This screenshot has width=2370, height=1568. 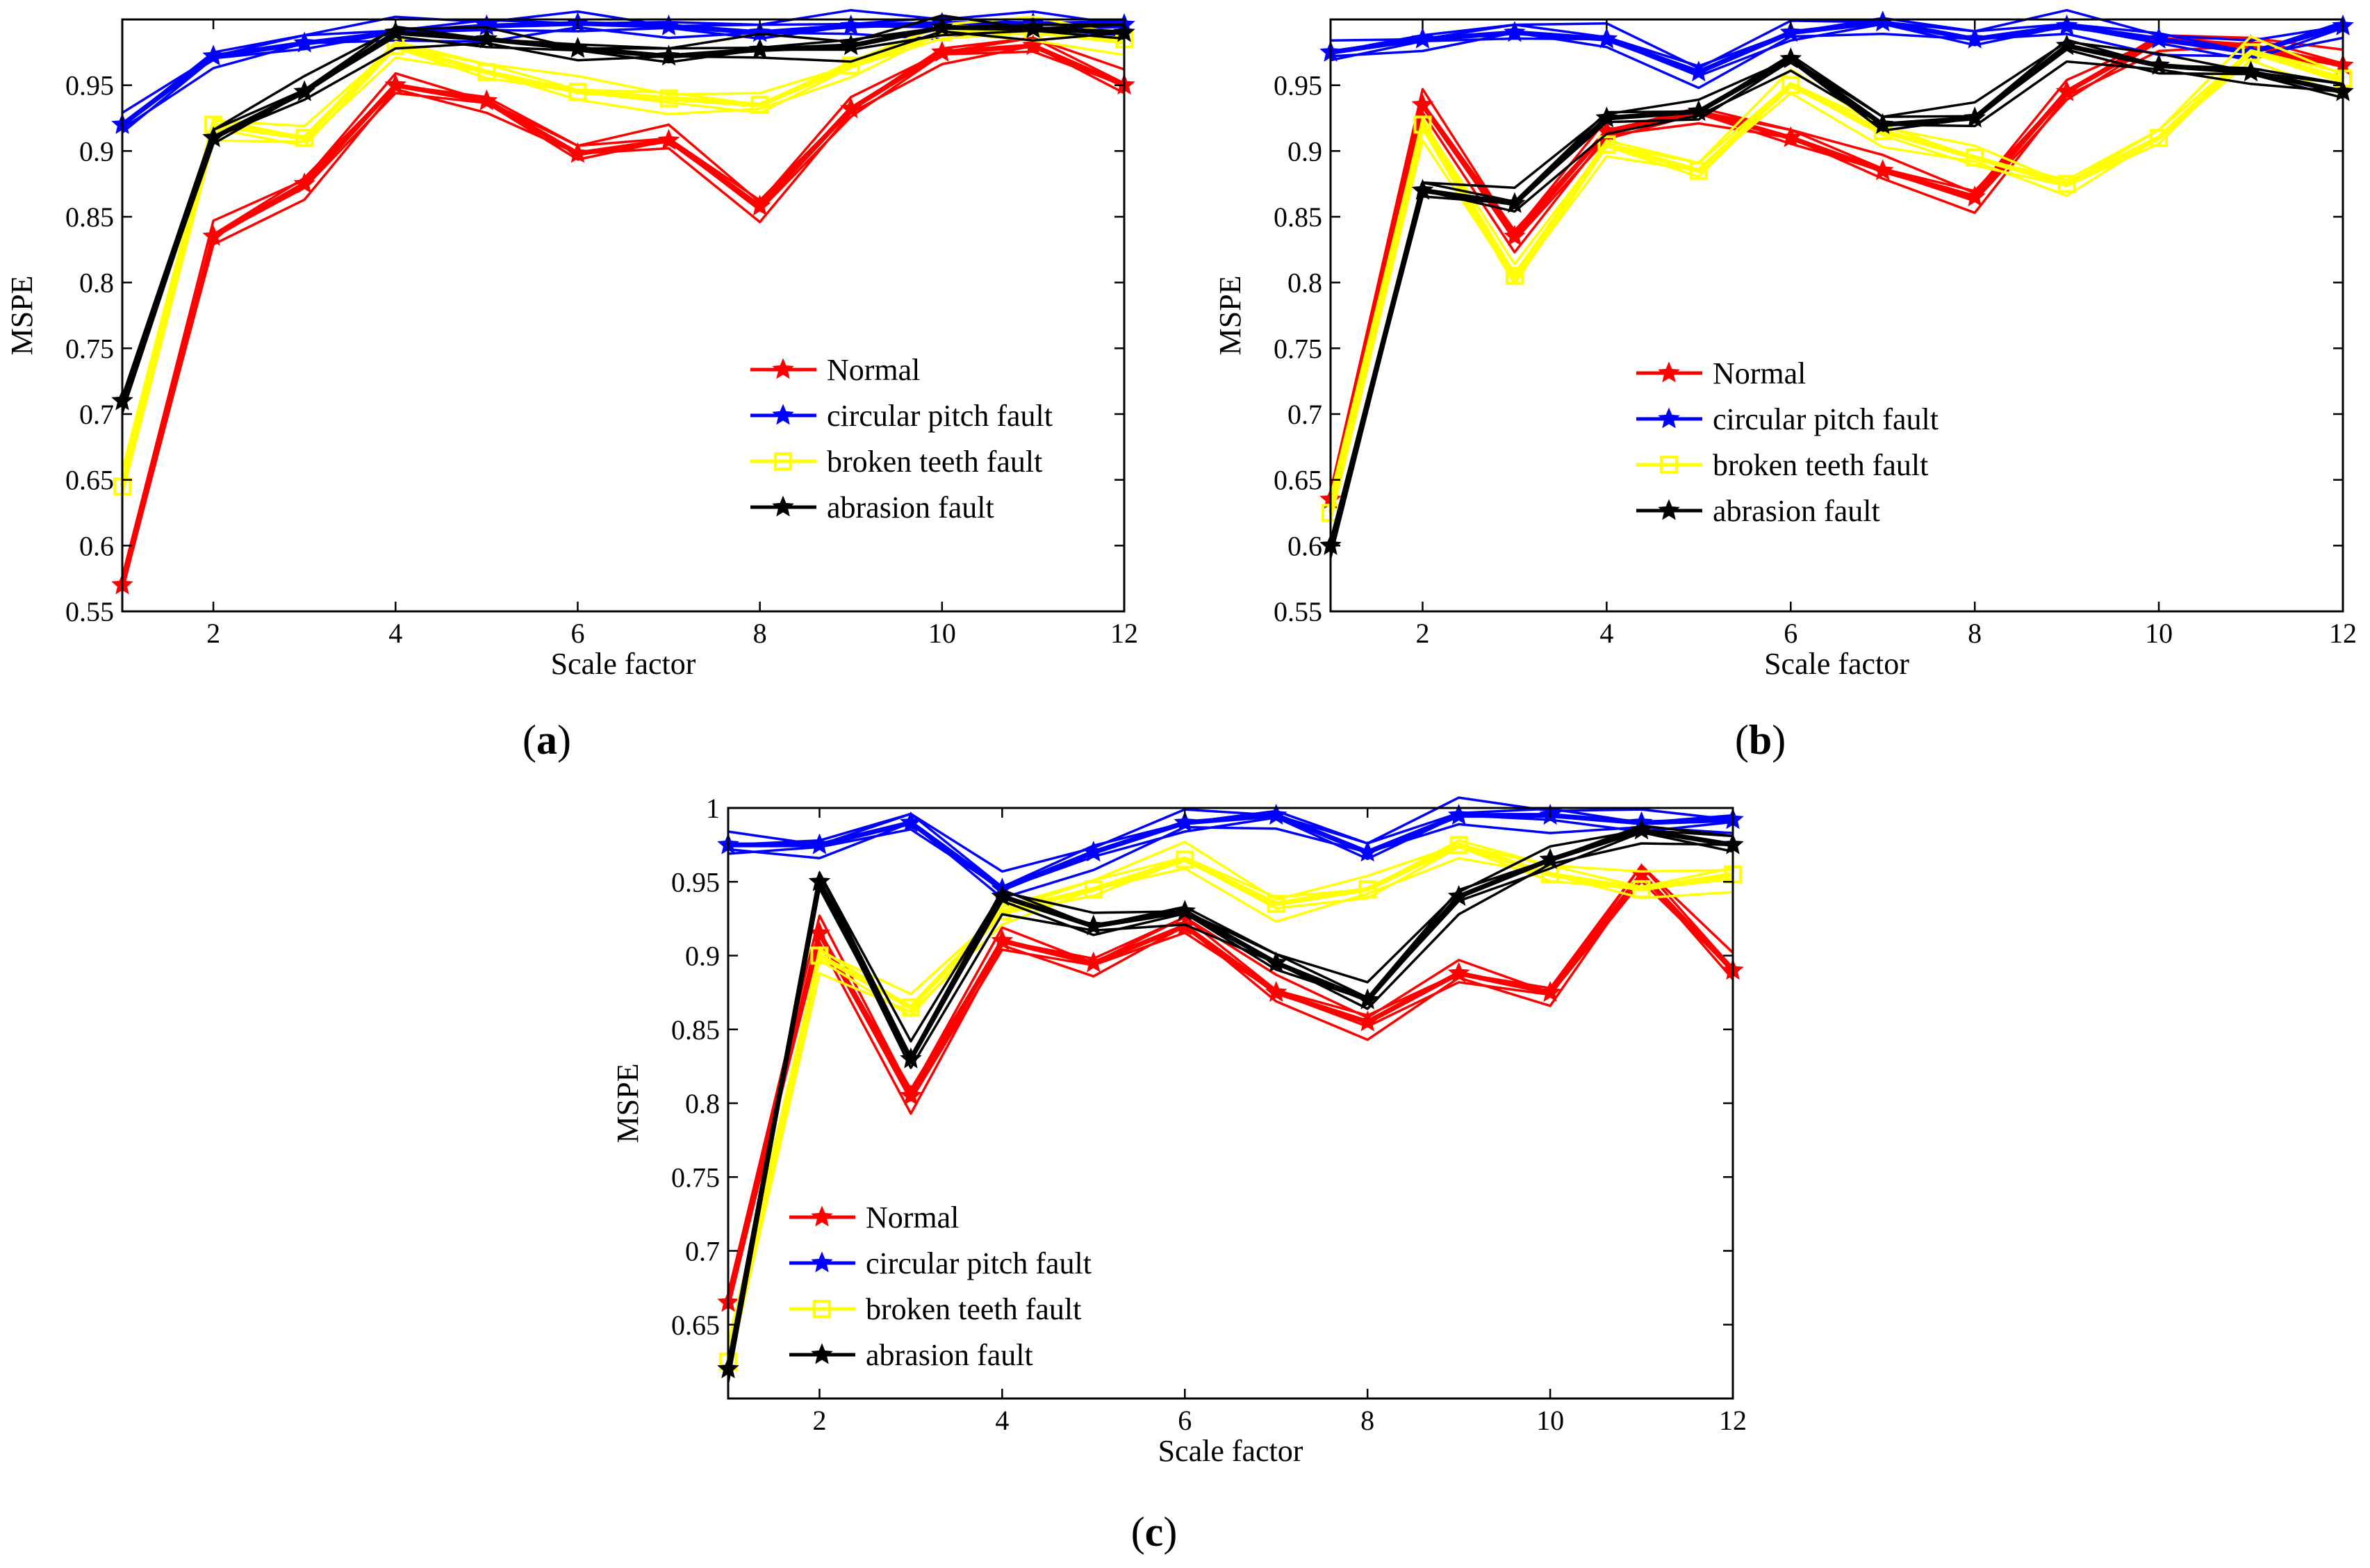 I want to click on y-tick-label: 0.85, so click(x=695, y=1030).